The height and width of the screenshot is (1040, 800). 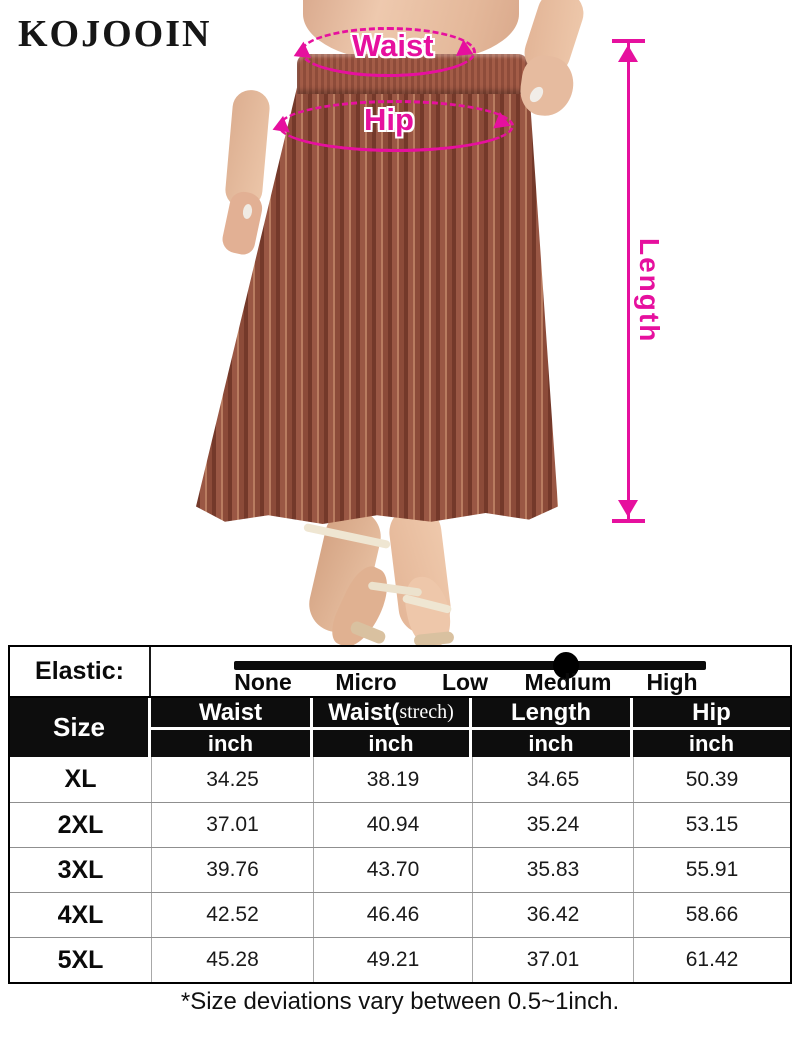 I want to click on unit-hip: inch, so click(x=711, y=743).